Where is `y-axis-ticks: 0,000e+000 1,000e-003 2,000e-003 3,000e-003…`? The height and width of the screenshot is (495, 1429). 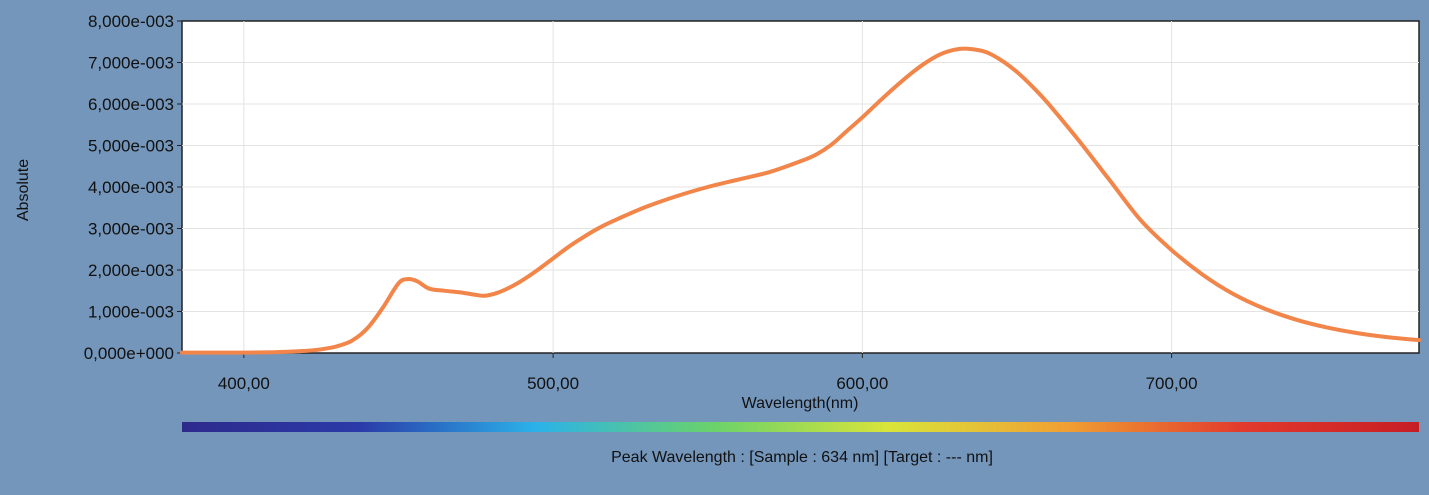 y-axis-ticks: 0,000e+000 1,000e-003 2,000e-003 3,000e-003… is located at coordinates (133, 187).